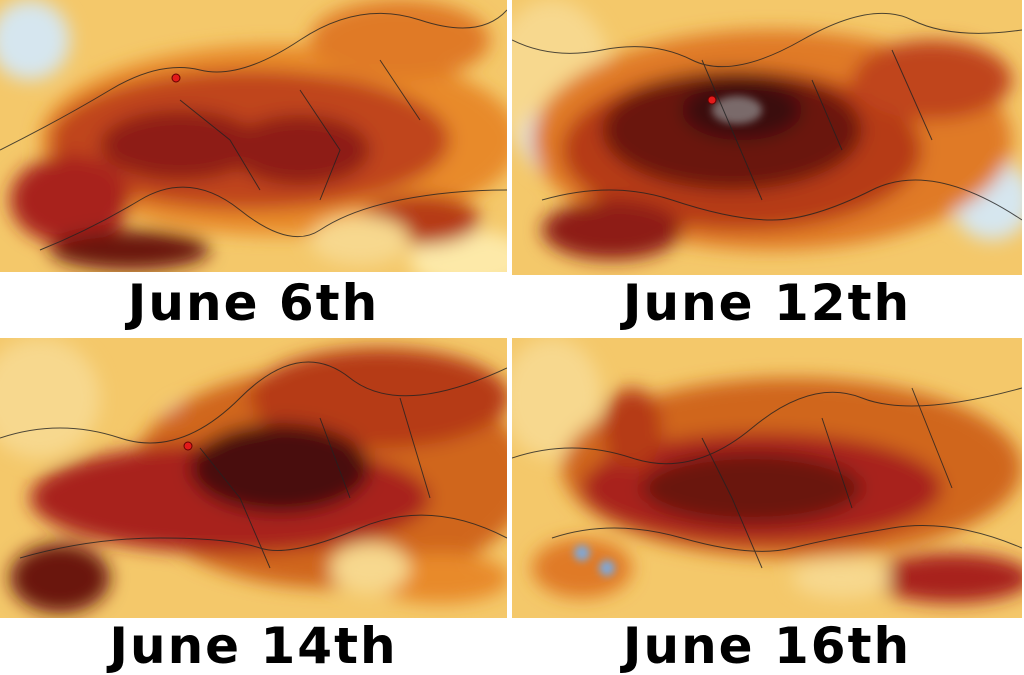 The width and height of the screenshot is (1024, 675). I want to click on caption: June 14th, so click(253, 646).